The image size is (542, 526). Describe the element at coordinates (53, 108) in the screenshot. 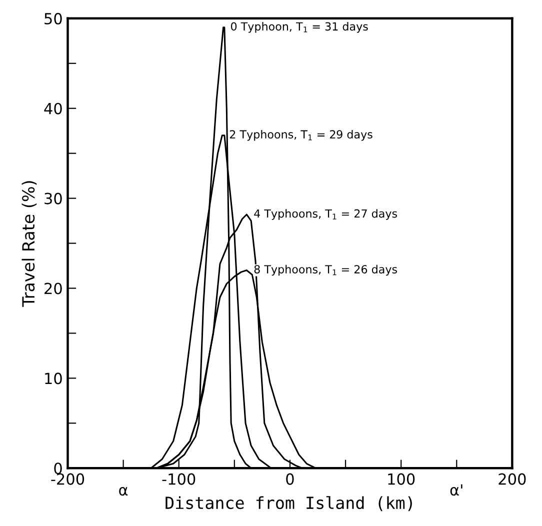

I see `y-tick-label: 40` at that location.